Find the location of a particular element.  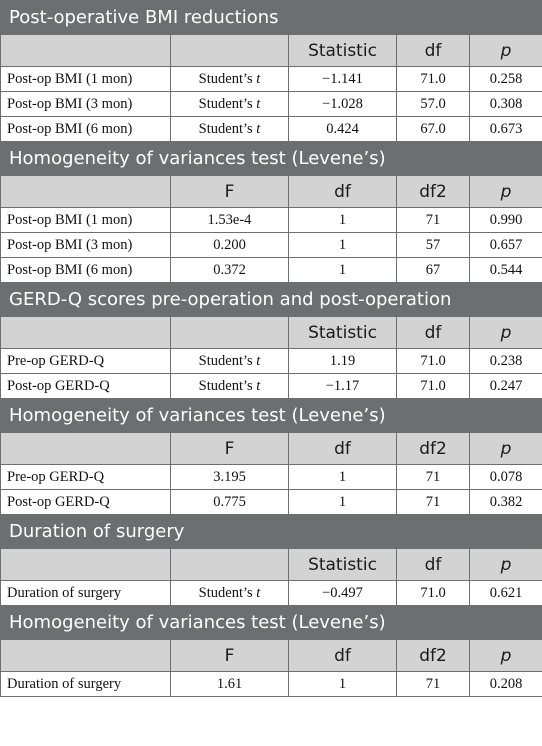

value-cell: −1.028 is located at coordinates (342, 104).